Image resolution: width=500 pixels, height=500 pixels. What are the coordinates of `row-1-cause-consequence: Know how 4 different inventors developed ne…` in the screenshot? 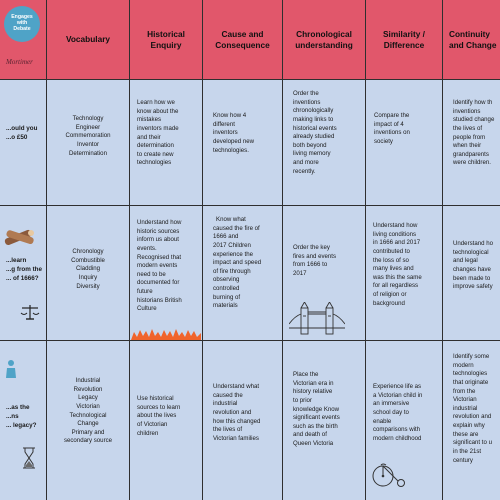 It's located at (243, 143).